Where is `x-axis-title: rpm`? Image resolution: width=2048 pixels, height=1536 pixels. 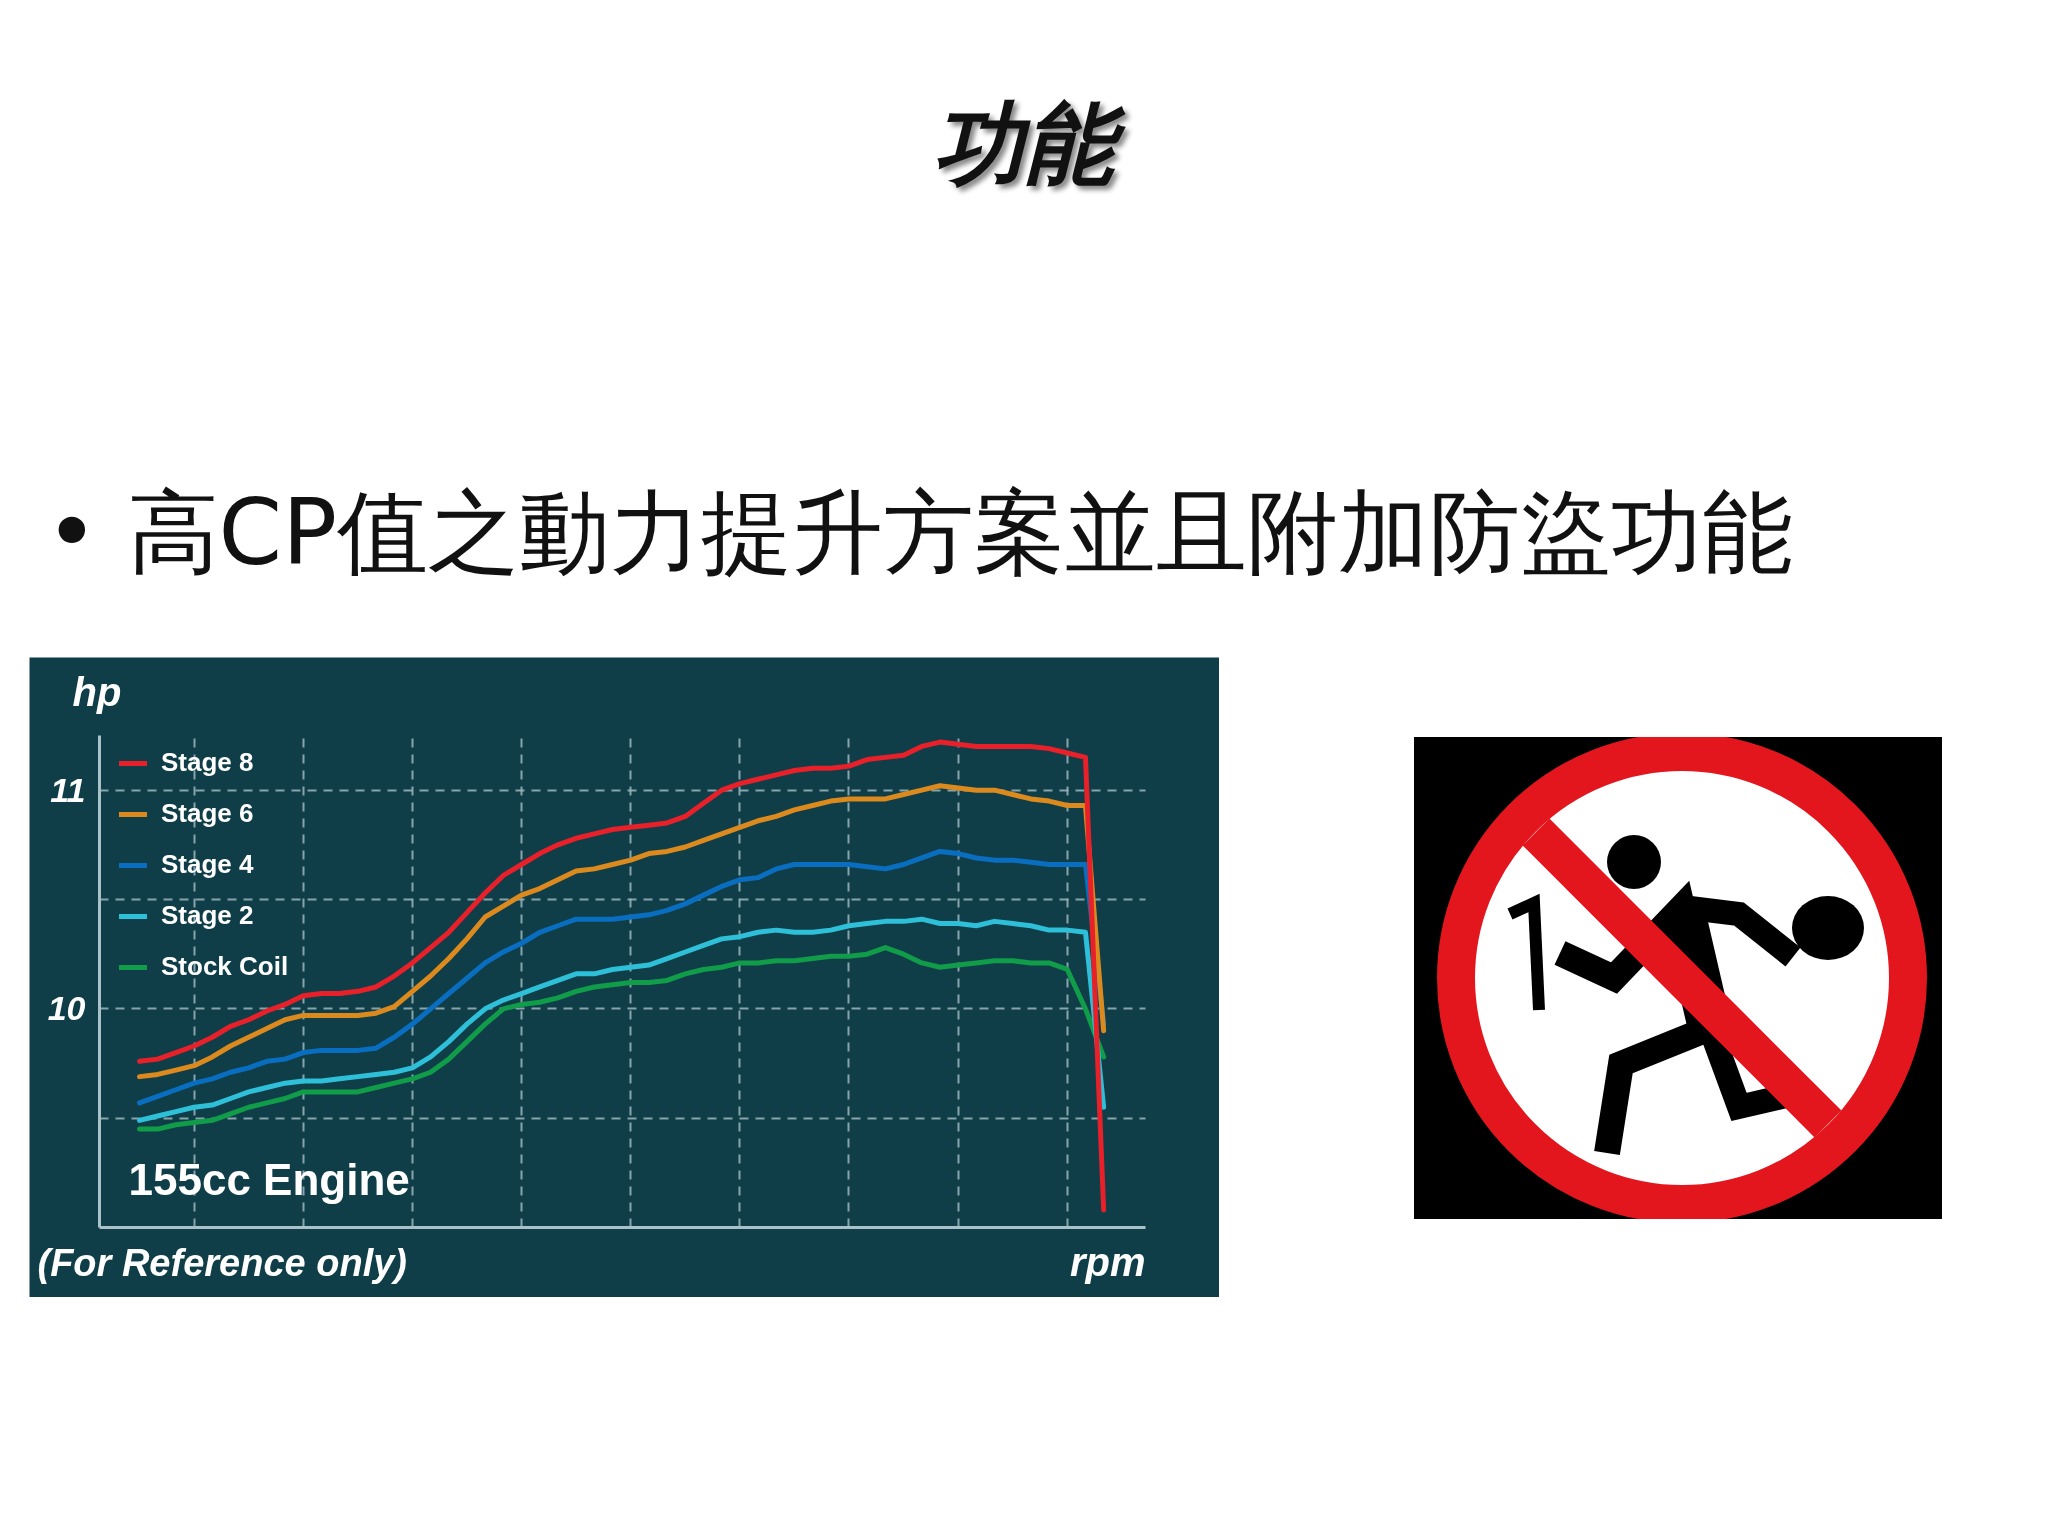 x-axis-title: rpm is located at coordinates (1107, 1261).